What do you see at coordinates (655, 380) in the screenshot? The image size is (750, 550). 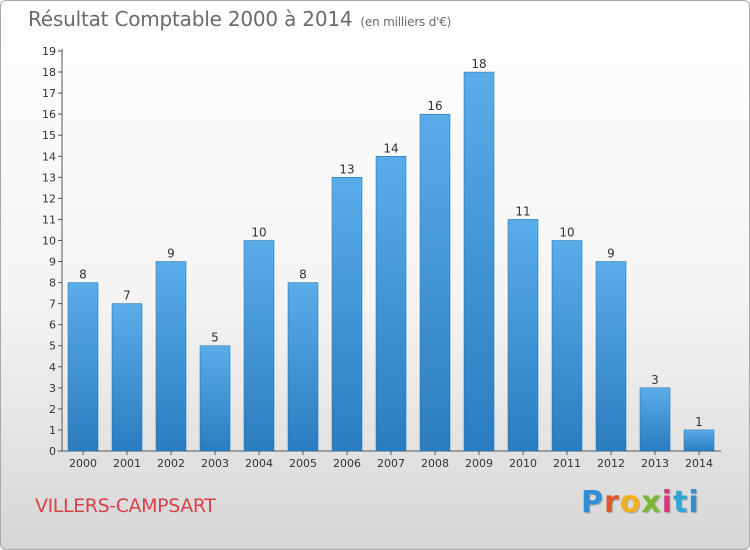 I see `data-label: 3` at bounding box center [655, 380].